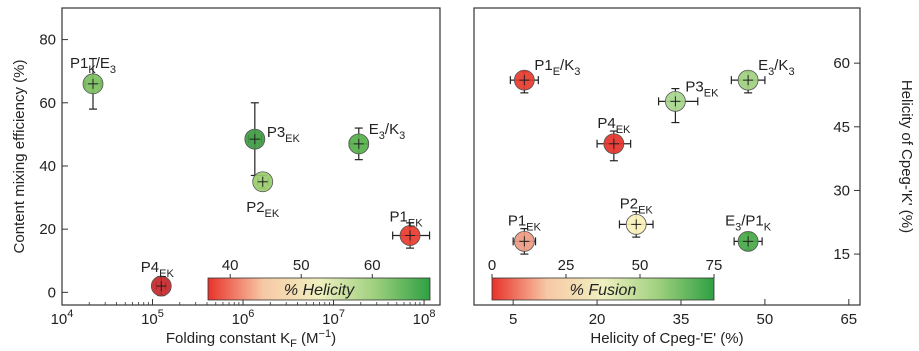  Describe the element at coordinates (372, 265) in the screenshot. I see `helicity-cb-tick-label-2: 60` at that location.